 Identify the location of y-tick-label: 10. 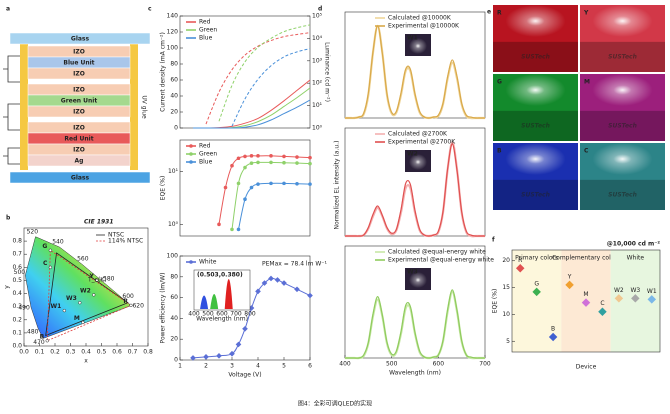
(506, 314).